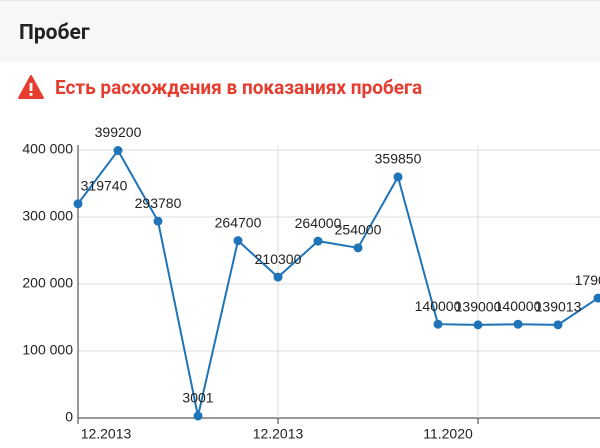 This screenshot has width=600, height=448. Describe the element at coordinates (47, 216) in the screenshot. I see `y-tick-label: 300 000` at that location.